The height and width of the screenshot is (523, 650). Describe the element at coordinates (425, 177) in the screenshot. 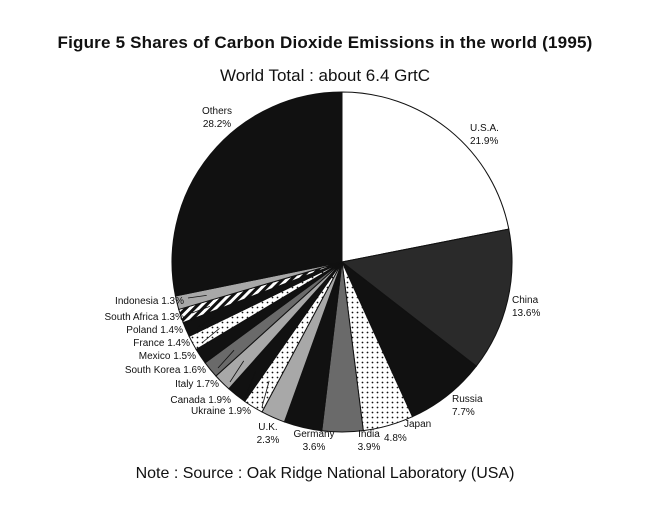

I see `pie-slice-u-s-a` at that location.